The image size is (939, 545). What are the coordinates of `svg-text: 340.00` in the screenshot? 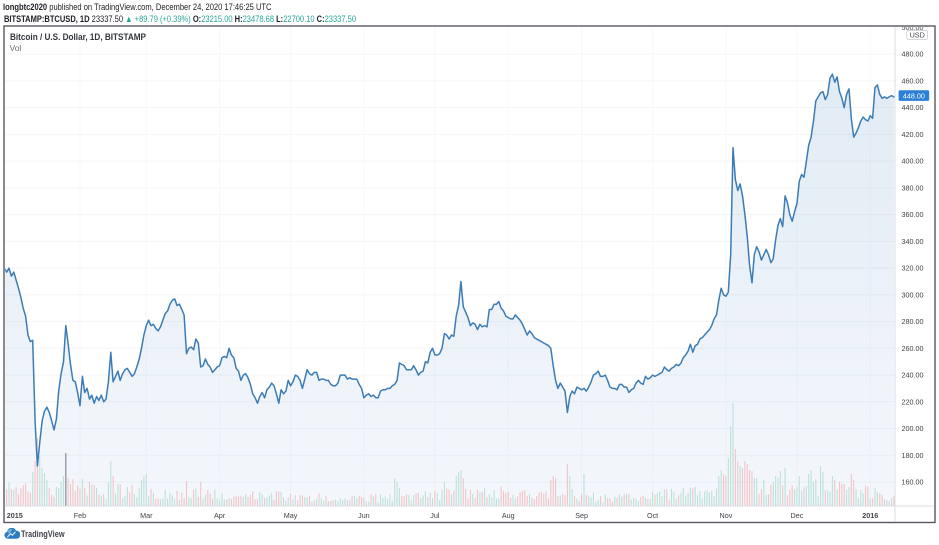 It's located at (913, 241).